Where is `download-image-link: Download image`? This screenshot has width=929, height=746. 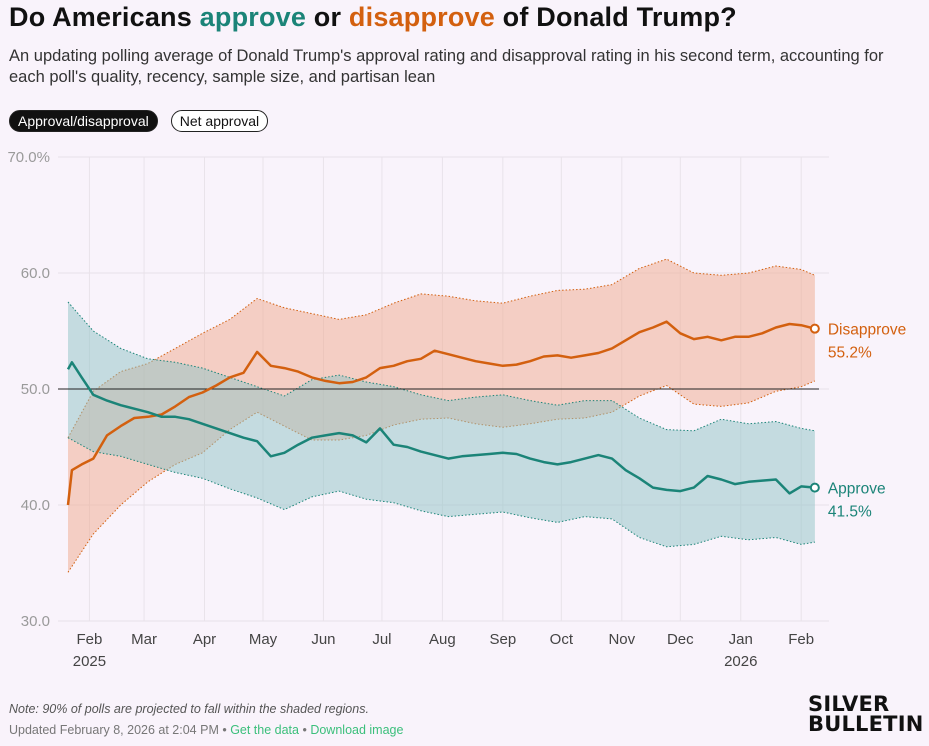 download-image-link: Download image is located at coordinates (357, 730).